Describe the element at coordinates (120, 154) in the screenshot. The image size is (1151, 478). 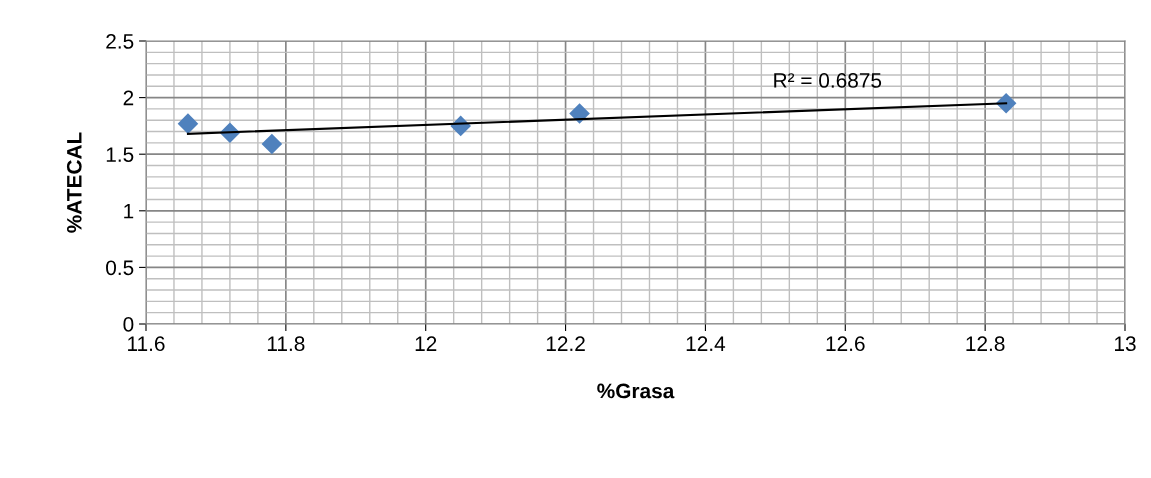
I see `y-tick-label: 1.5` at that location.